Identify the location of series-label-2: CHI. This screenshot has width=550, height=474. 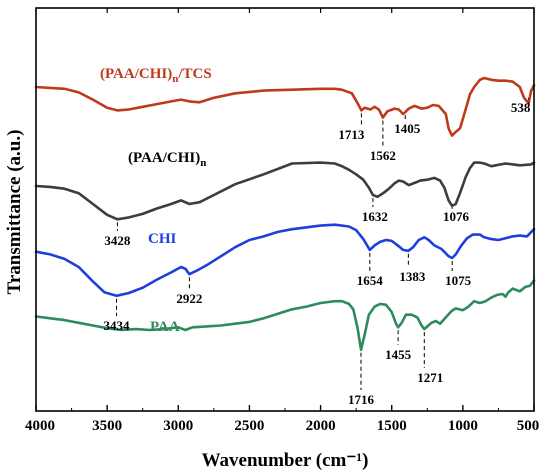
(162, 239).